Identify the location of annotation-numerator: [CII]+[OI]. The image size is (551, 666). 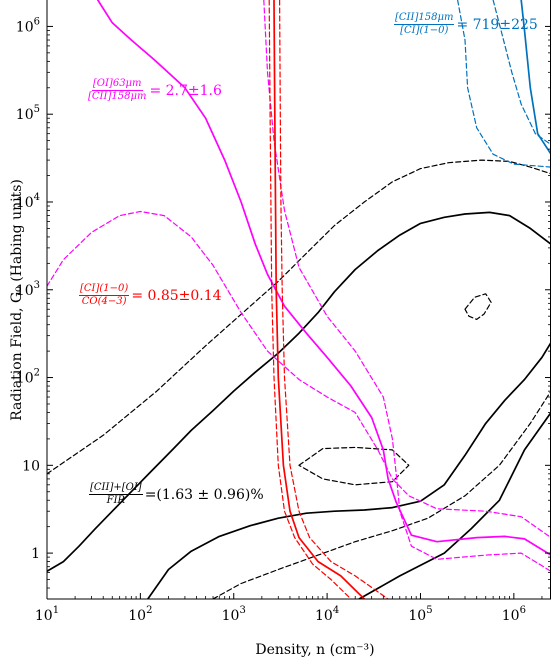
(116, 488).